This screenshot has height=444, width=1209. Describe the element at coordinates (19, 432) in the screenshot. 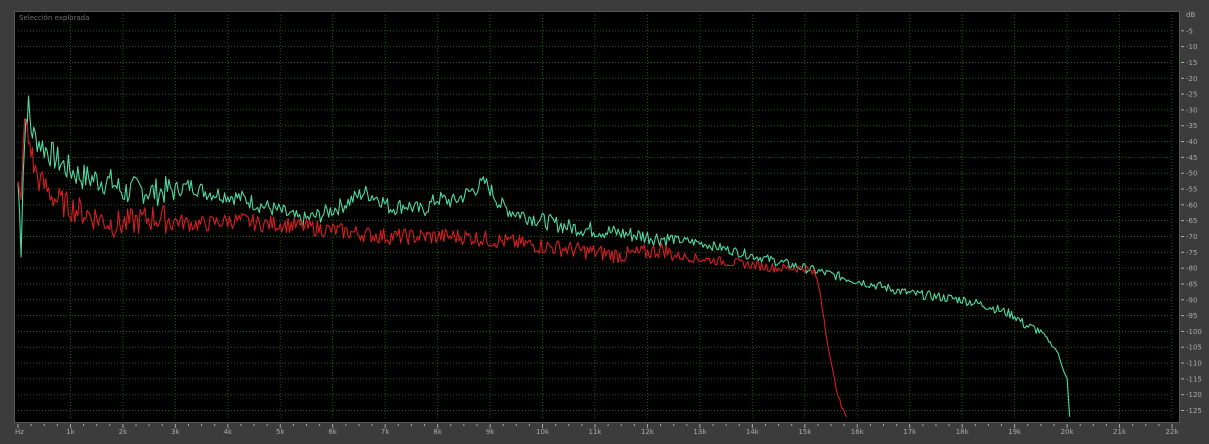

I see `hz-unit-label: Hz` at that location.